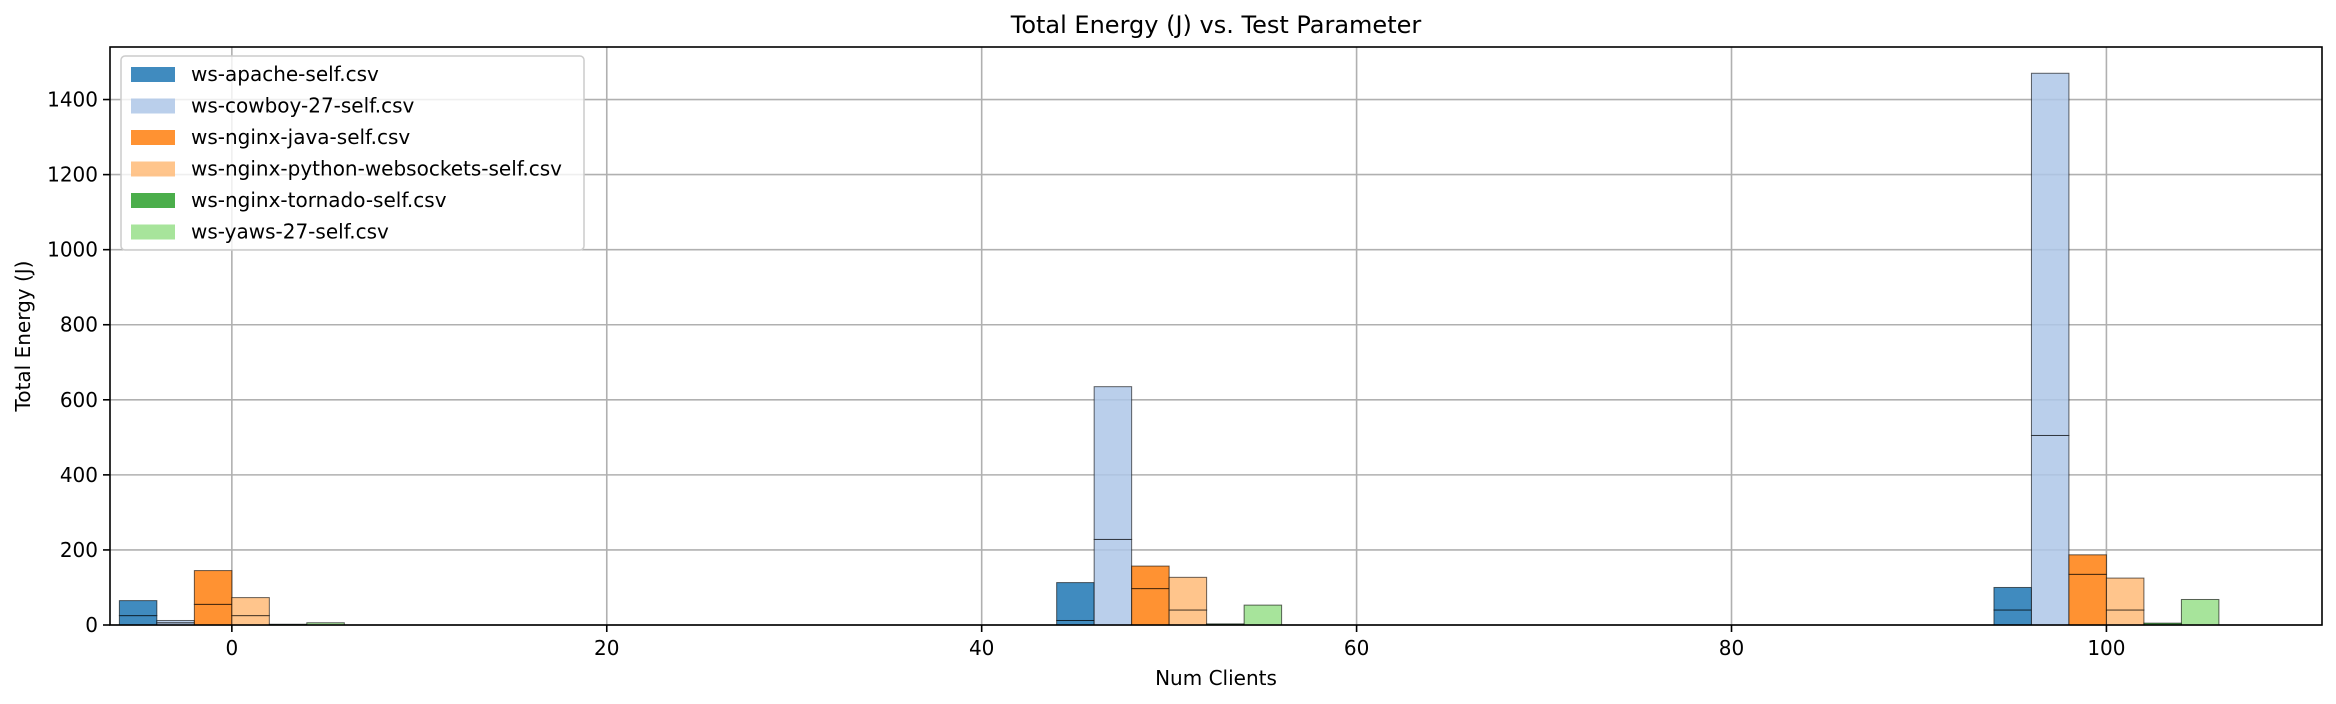  What do you see at coordinates (606, 648) in the screenshot?
I see `x-tick-label: 20` at bounding box center [606, 648].